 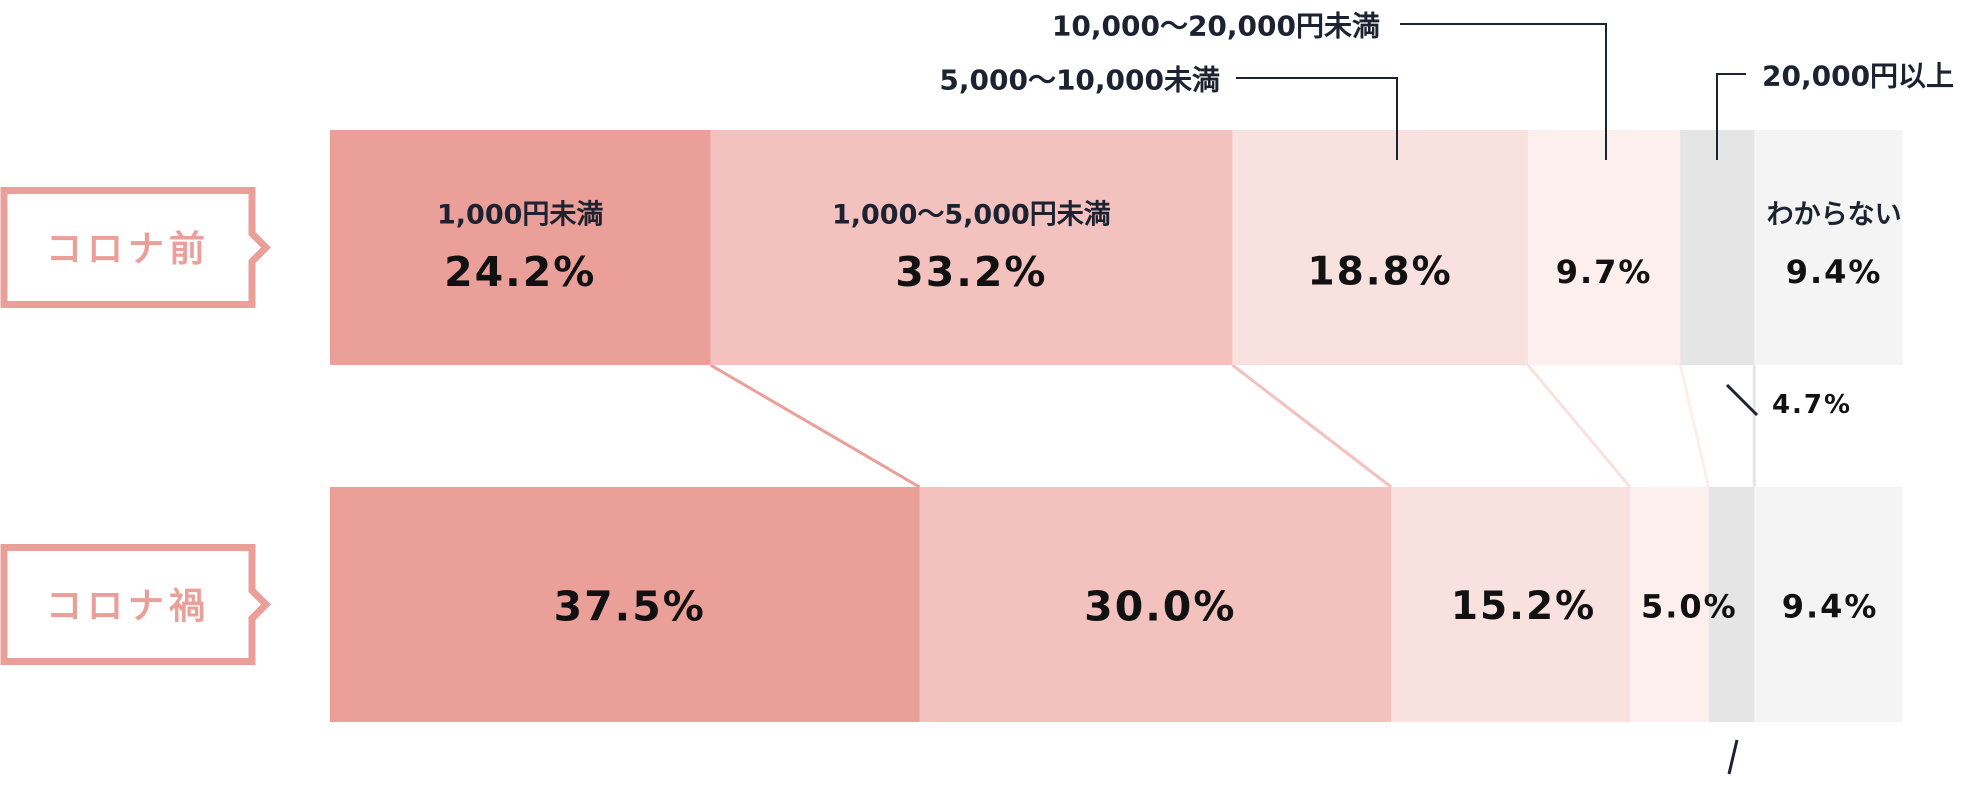 I want to click on row-tag-label-2: コロナ禍, so click(x=128, y=606).